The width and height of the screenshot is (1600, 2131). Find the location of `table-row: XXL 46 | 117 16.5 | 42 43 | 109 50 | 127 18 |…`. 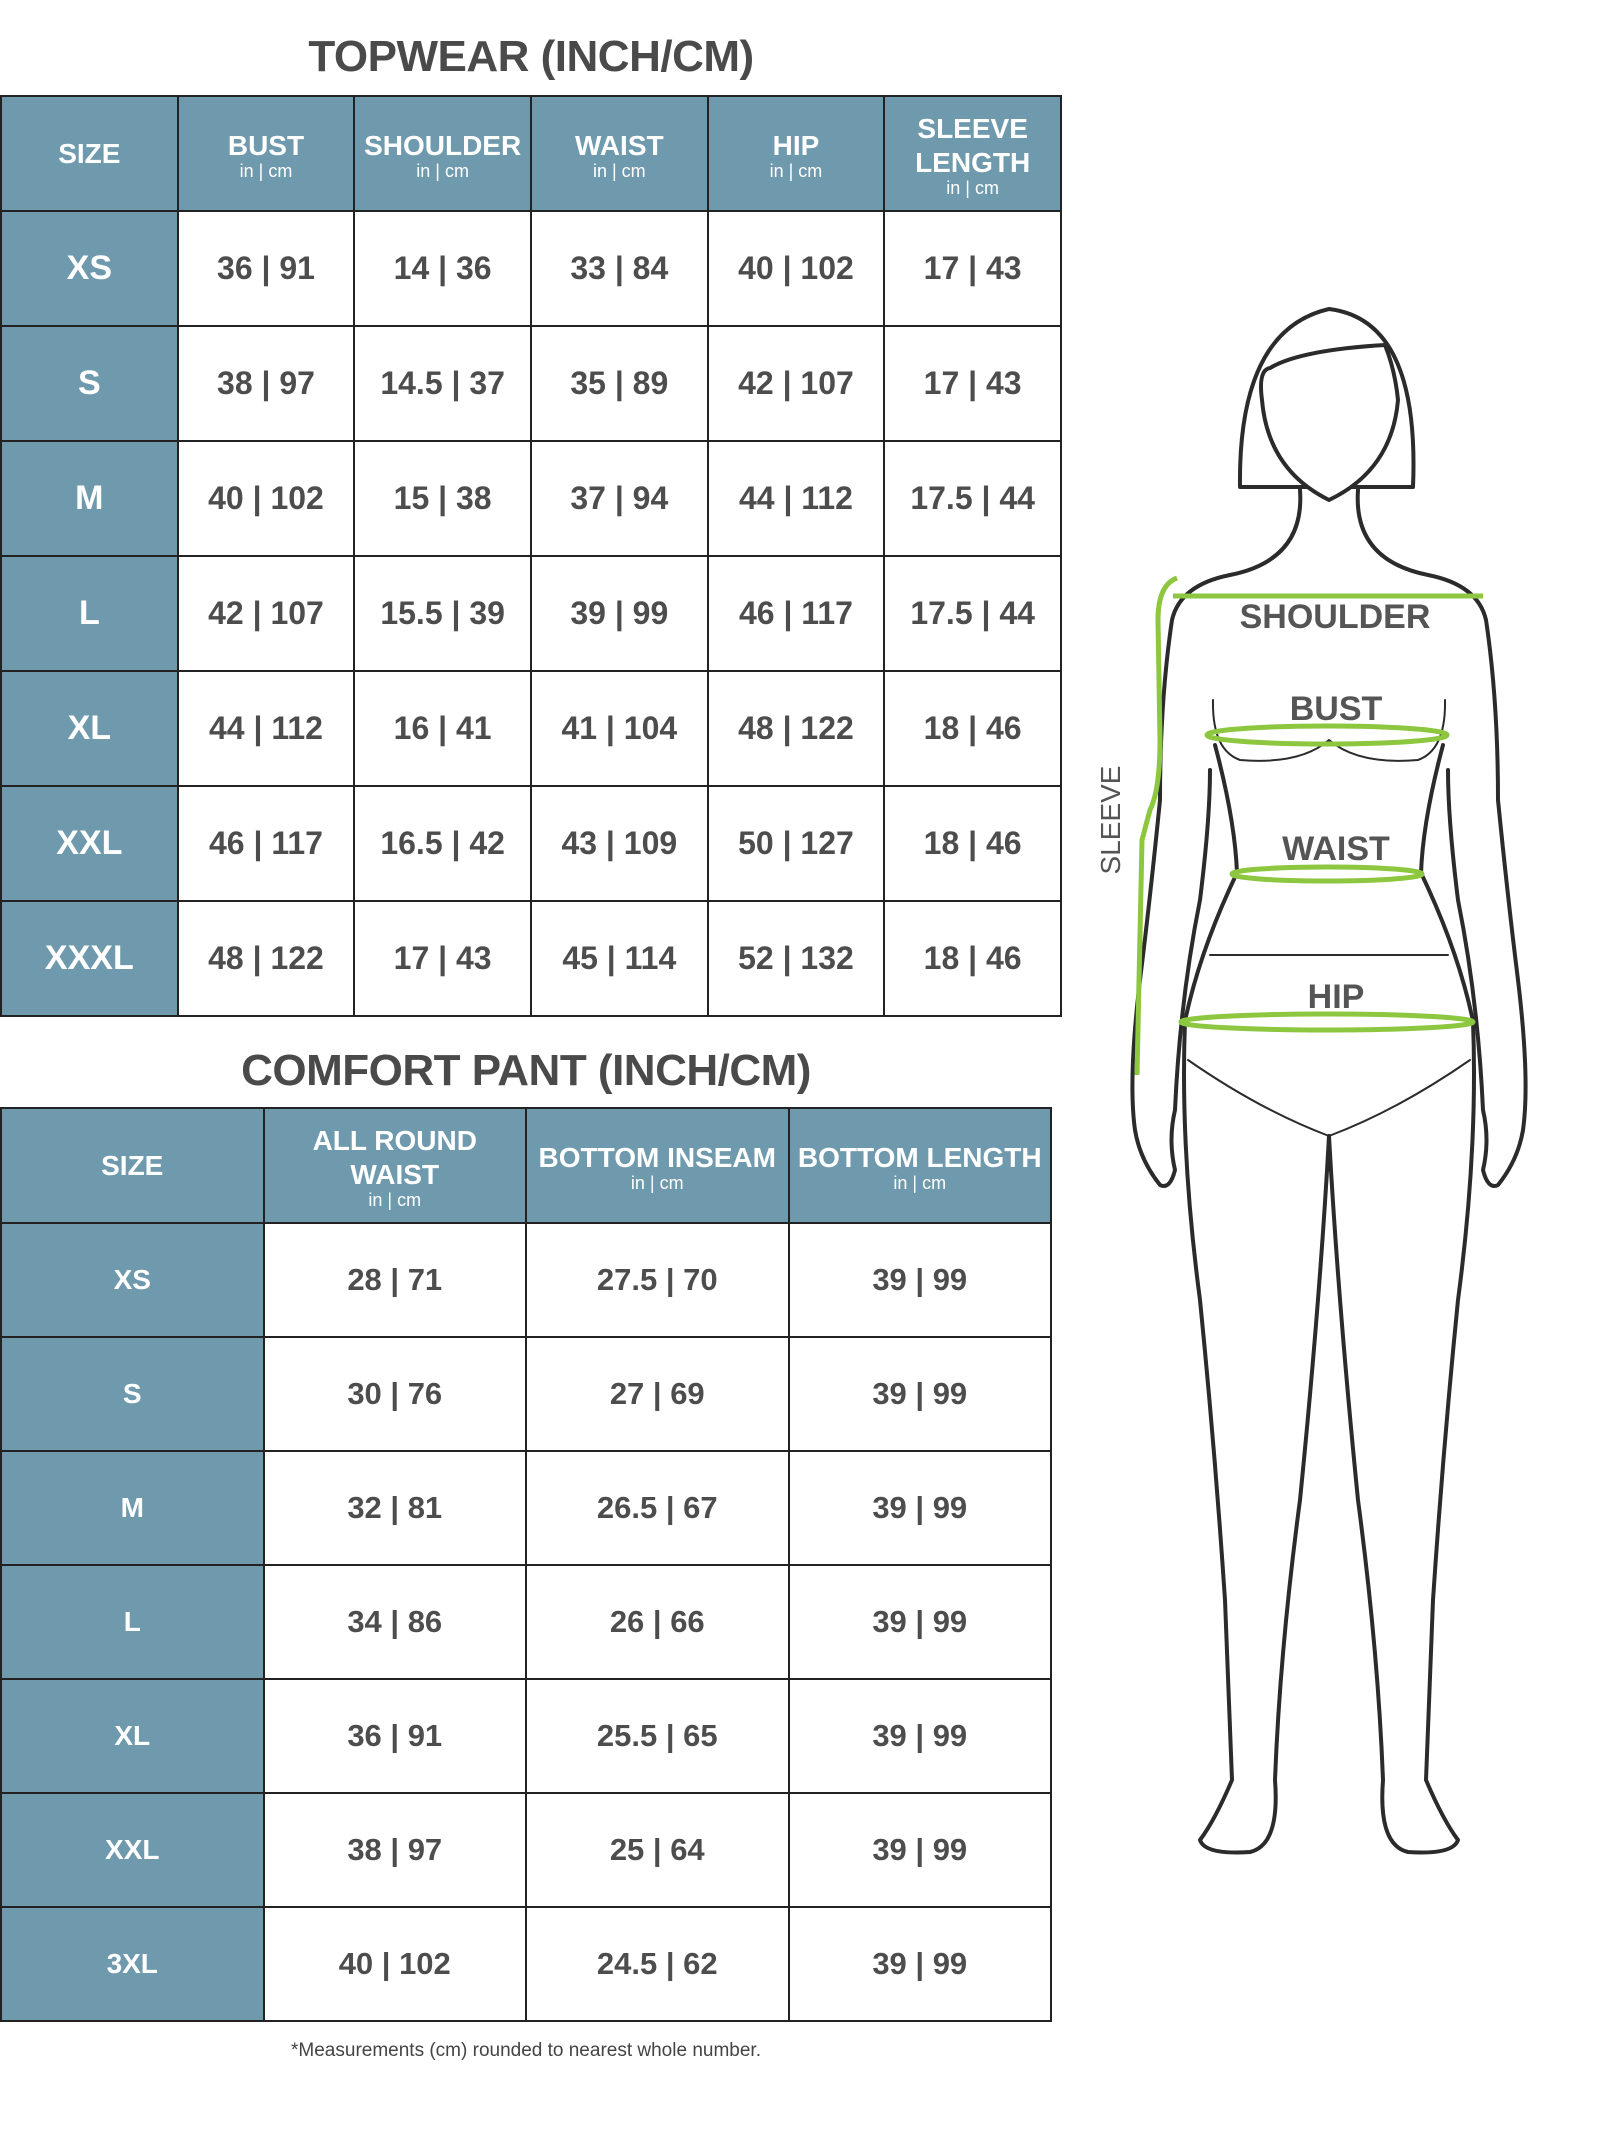

table-row: XXL 46 | 117 16.5 | 42 43 | 109 50 | 127 18 |… is located at coordinates (531, 843).